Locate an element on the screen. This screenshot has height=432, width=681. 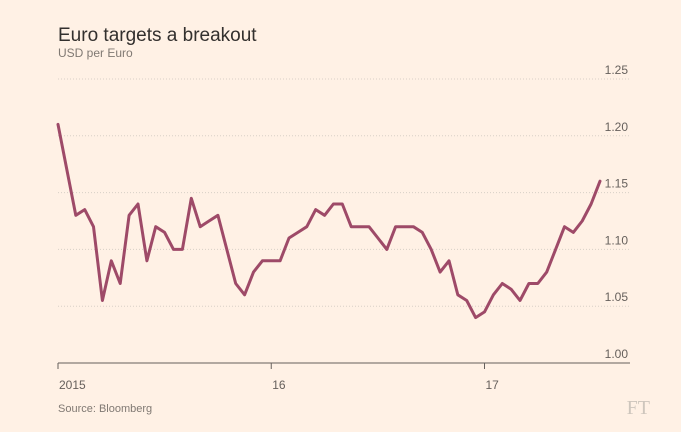
y-tick-label: 1.10 is located at coordinates (617, 240).